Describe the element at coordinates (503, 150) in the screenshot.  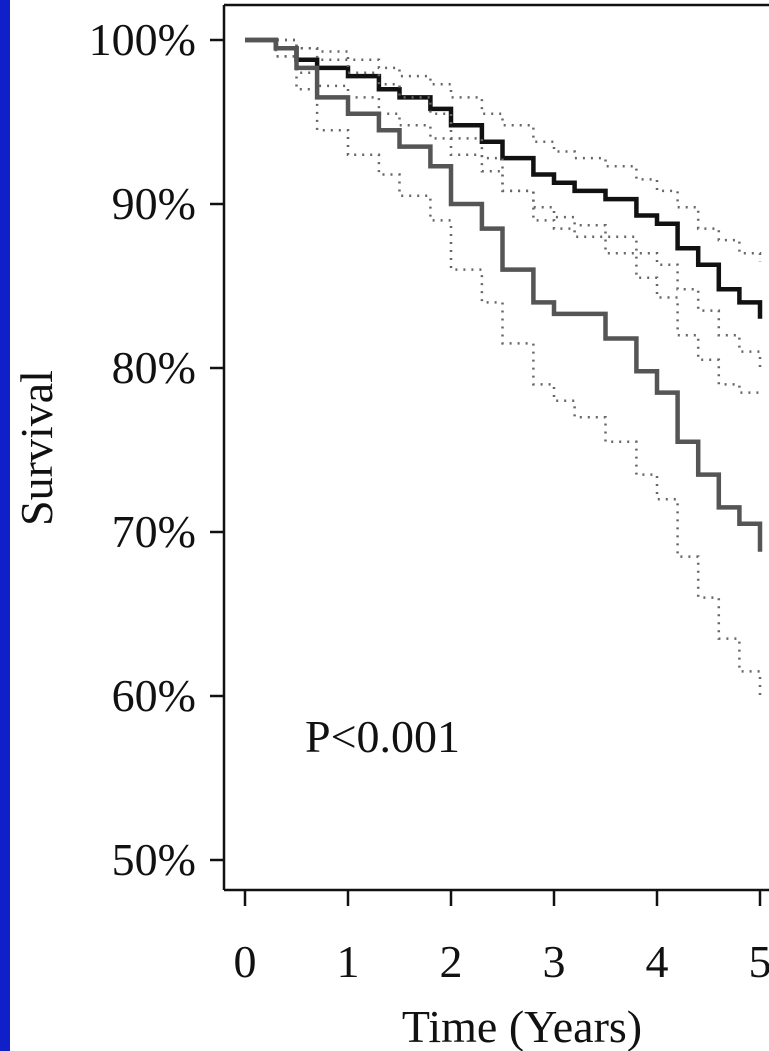
I see `series-1-ci-upper-line` at that location.